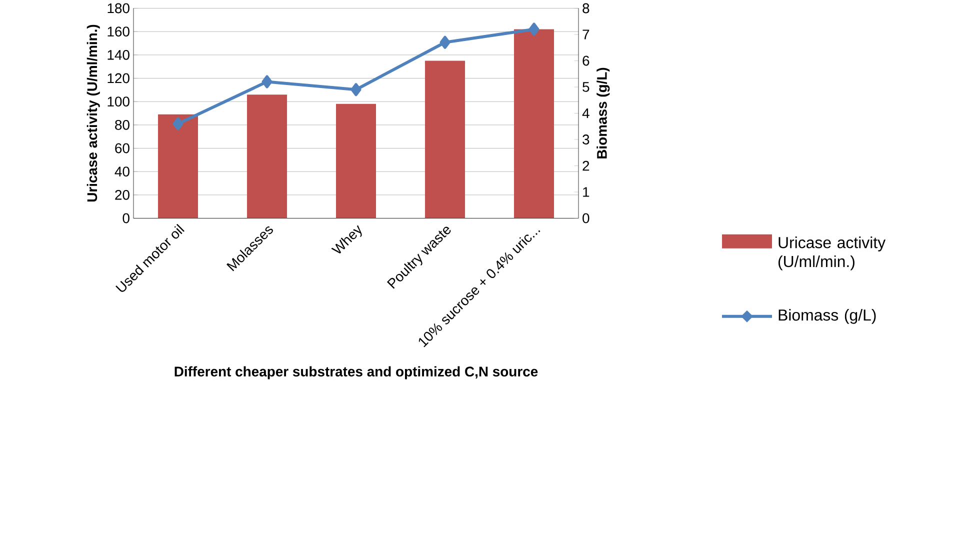 The width and height of the screenshot is (963, 555). I want to click on y2-tick-label: 6, so click(586, 61).